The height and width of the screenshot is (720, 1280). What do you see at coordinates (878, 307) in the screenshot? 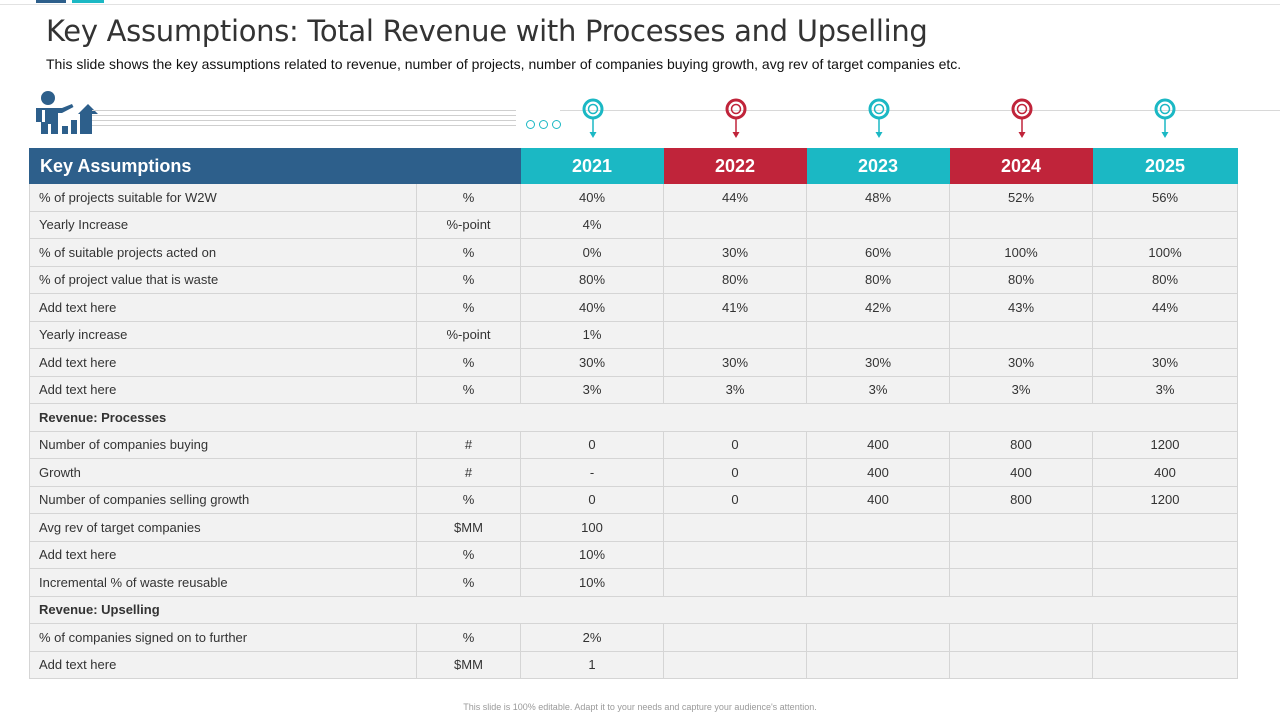
I see `cell-2023: 42%` at bounding box center [878, 307].